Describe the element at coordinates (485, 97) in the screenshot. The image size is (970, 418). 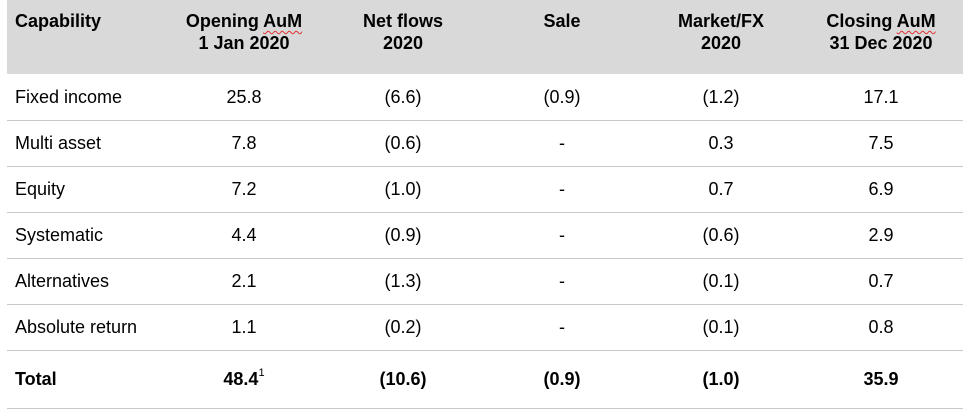
I see `table-row: Fixed income 25.8 (6.6) (0.9) (1.2) 17.1` at that location.